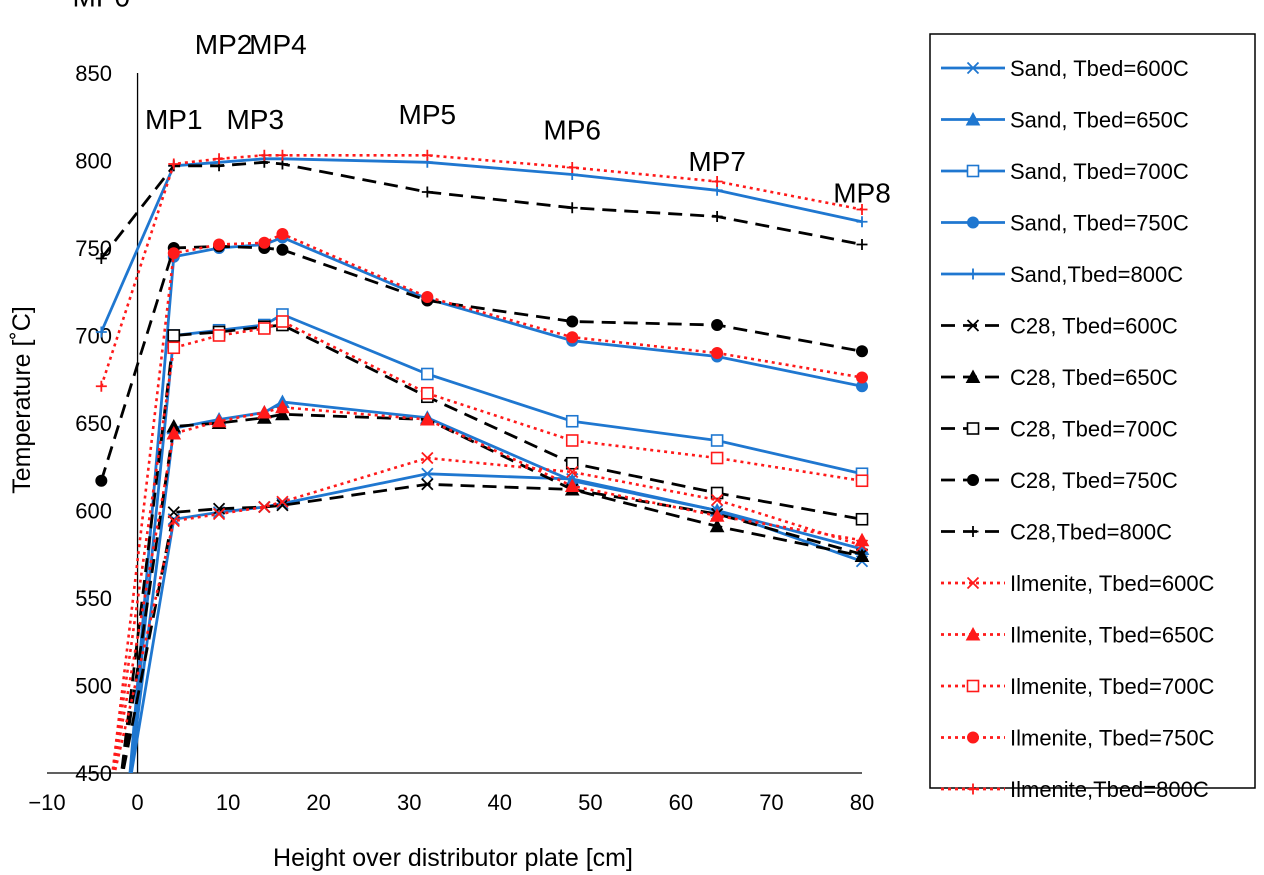 The image size is (1264, 875). Describe the element at coordinates (1078, 738) in the screenshot. I see `legend-item: Ilmenite, Tbed=750C` at that location.